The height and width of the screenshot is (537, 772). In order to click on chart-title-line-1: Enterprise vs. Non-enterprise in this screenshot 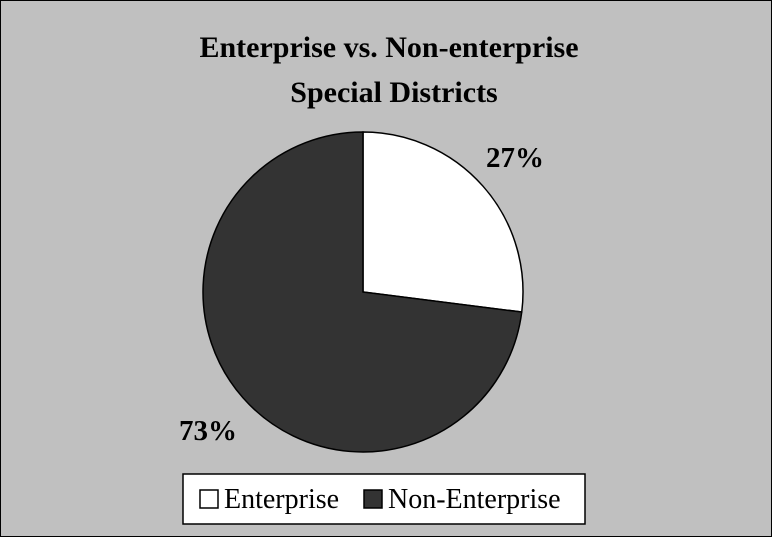, I will do `click(388, 47)`.